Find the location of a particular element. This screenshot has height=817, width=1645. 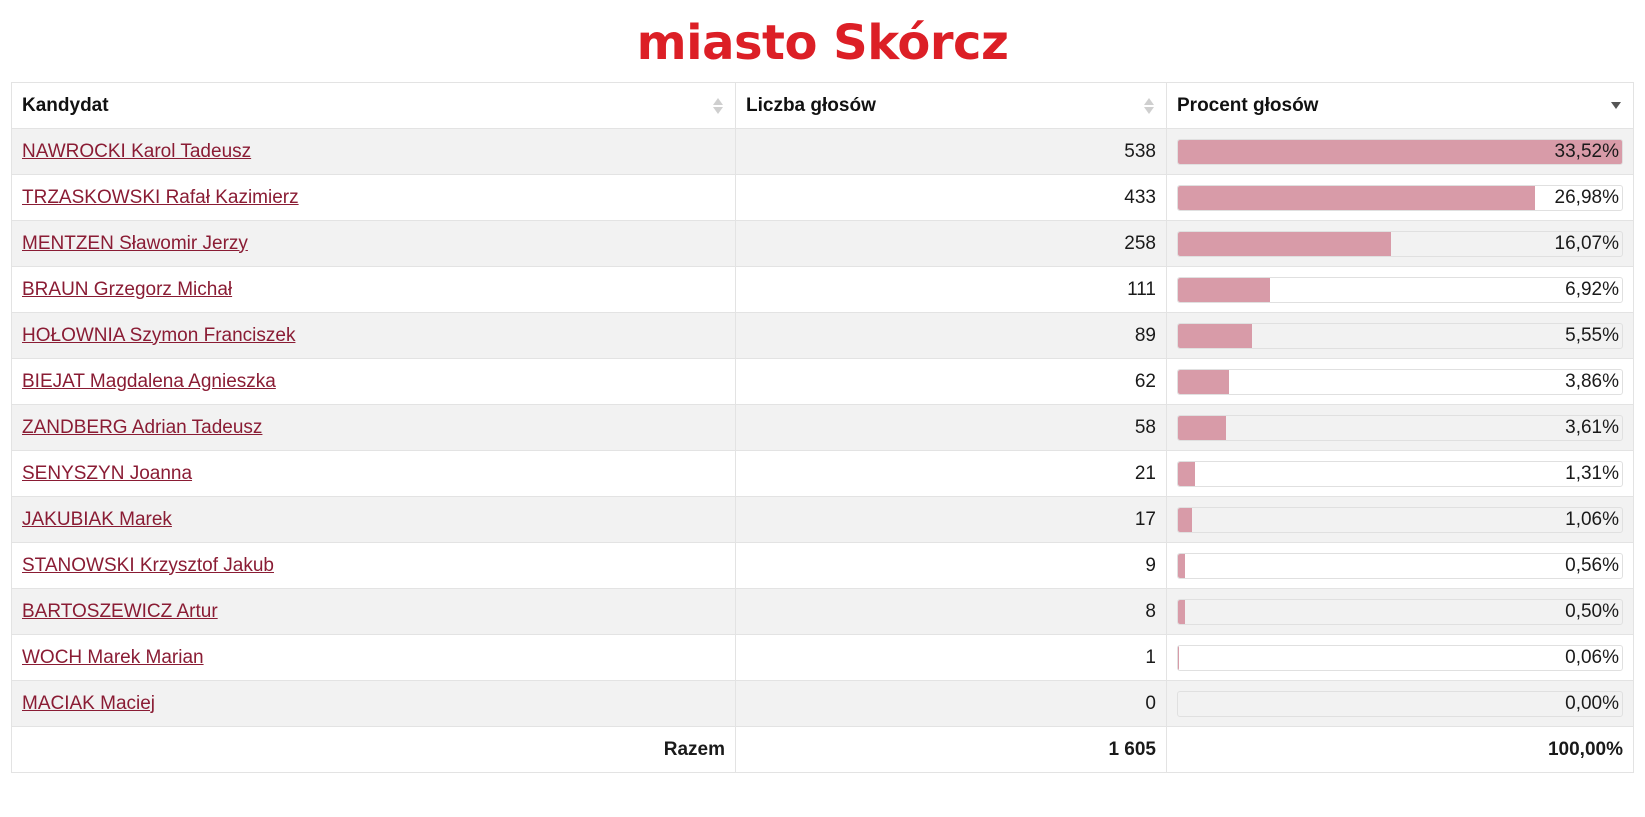

votes-cell: 258 is located at coordinates (951, 243).